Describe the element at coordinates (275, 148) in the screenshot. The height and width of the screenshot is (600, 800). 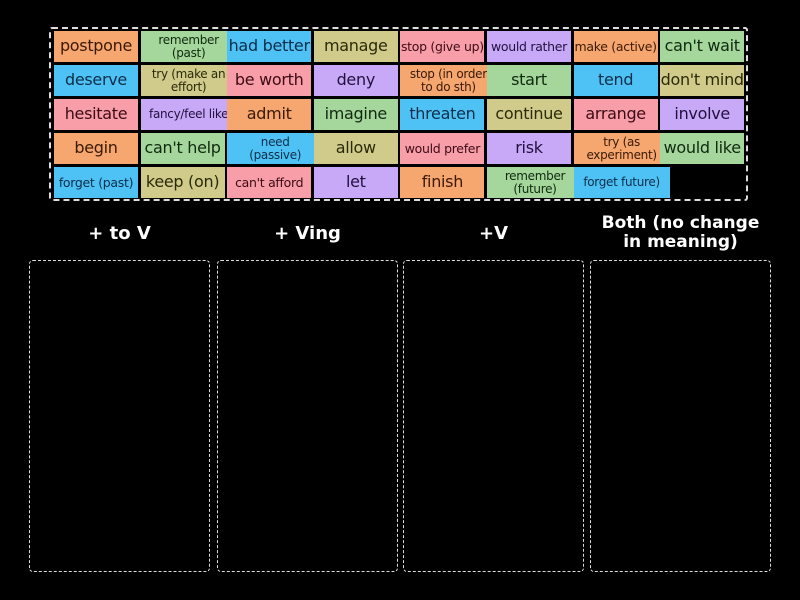
I see `word-tile: need (passive)` at that location.